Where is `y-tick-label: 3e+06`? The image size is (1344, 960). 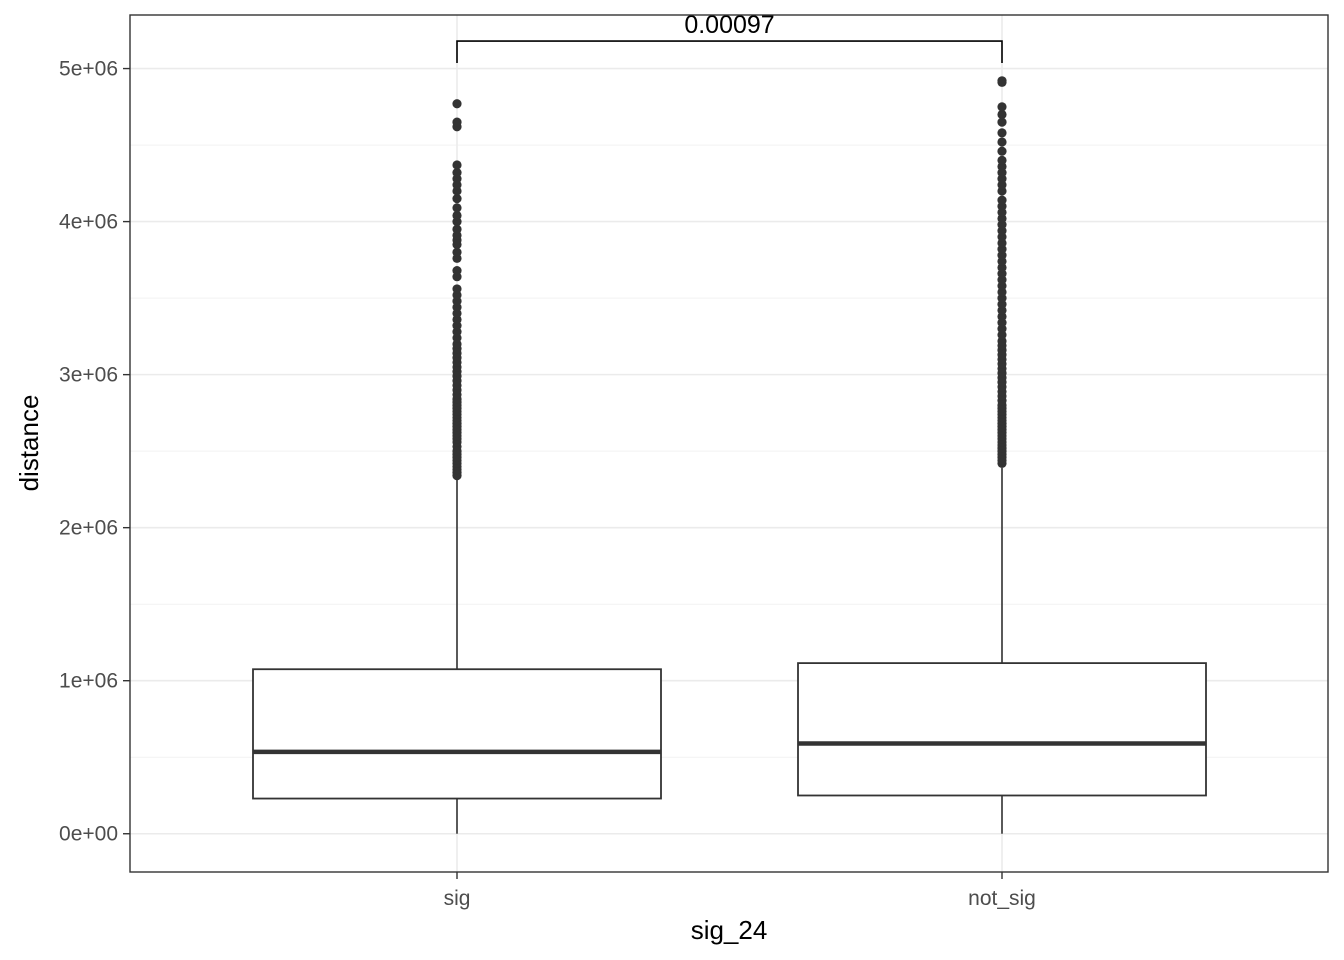
y-tick-label: 3e+06 is located at coordinates (88, 375).